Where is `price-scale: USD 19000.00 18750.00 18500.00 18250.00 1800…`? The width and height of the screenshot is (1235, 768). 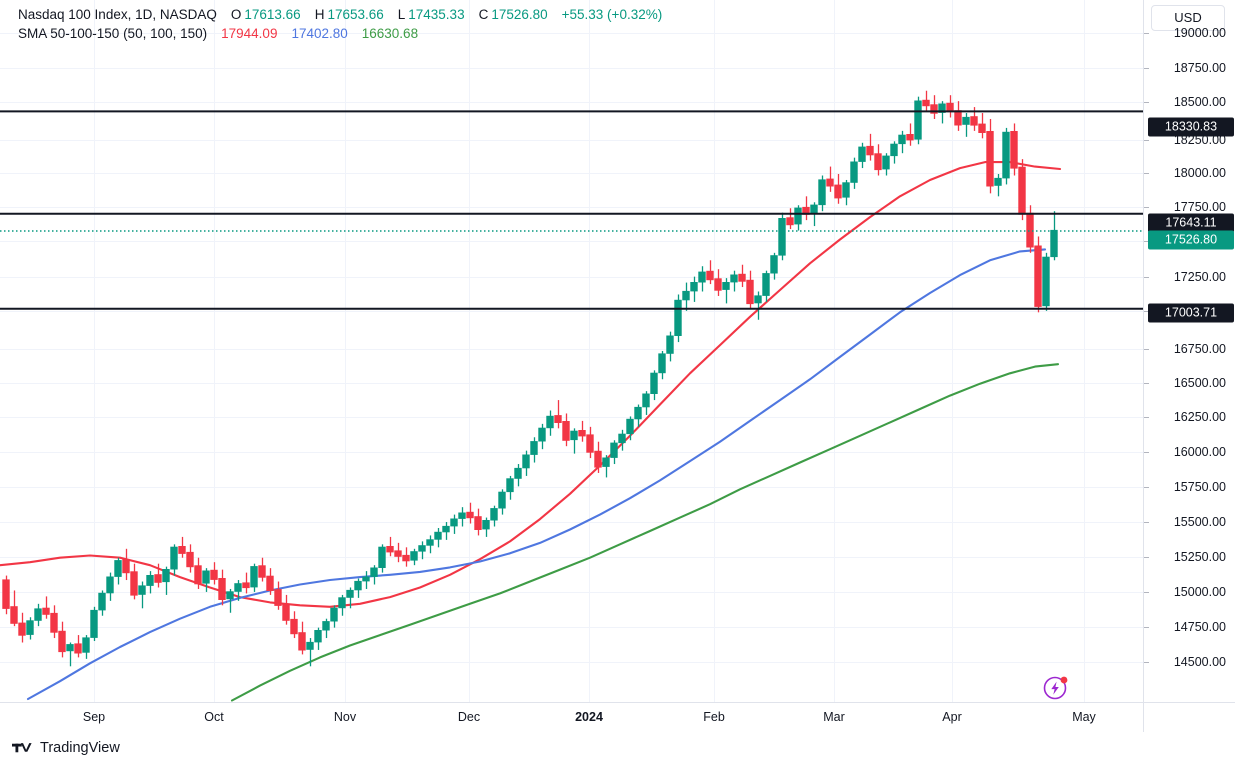
price-scale: USD 19000.00 18750.00 18500.00 18250.00 1800… is located at coordinates (1189, 351).